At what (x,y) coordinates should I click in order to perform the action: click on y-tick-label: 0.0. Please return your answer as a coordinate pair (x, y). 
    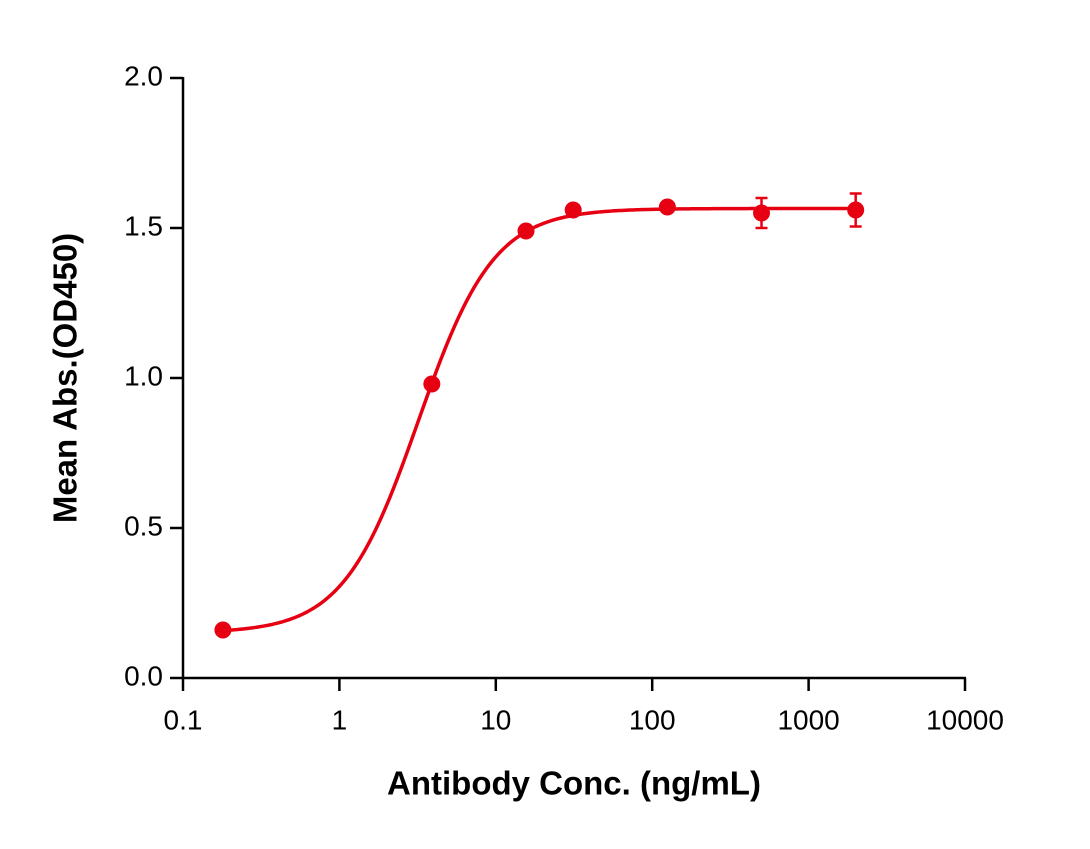
    Looking at the image, I should click on (143, 675).